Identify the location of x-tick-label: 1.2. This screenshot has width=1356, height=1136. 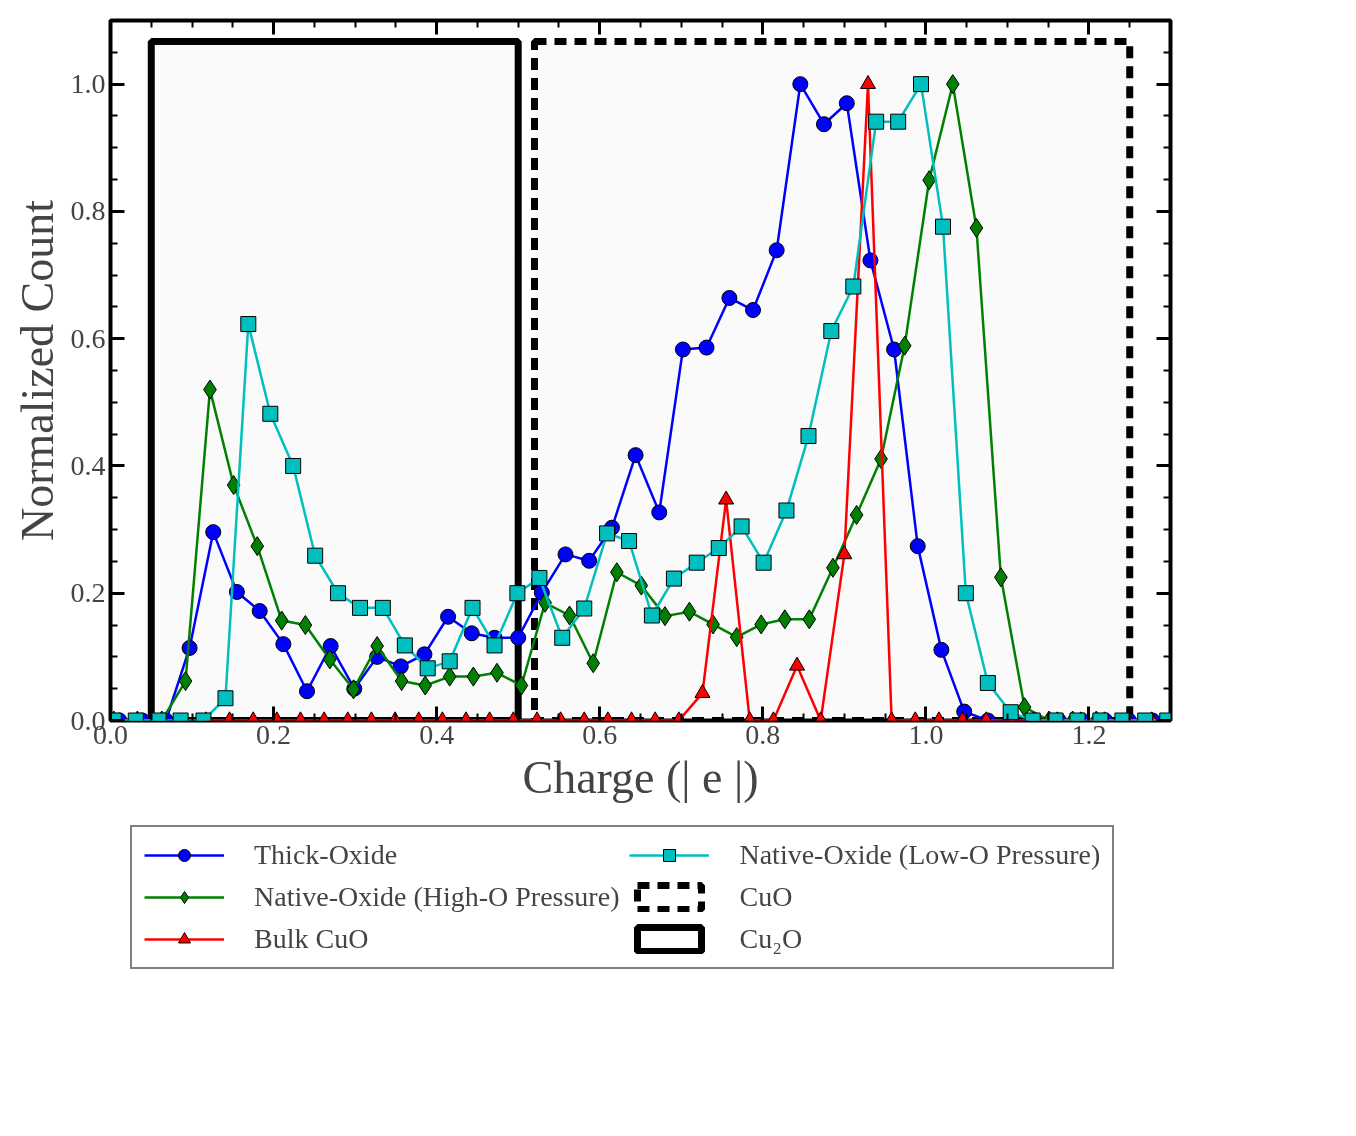
(1089, 734).